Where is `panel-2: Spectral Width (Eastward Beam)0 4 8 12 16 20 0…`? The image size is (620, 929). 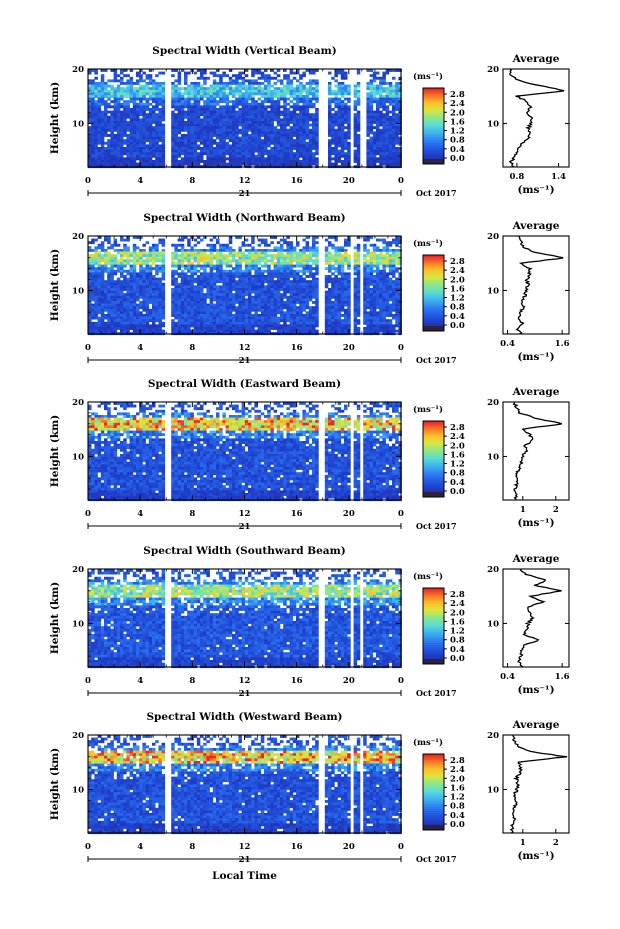 panel-2: Spectral Width (Eastward Beam)0 4 8 12 16 20 0… is located at coordinates (309, 455).